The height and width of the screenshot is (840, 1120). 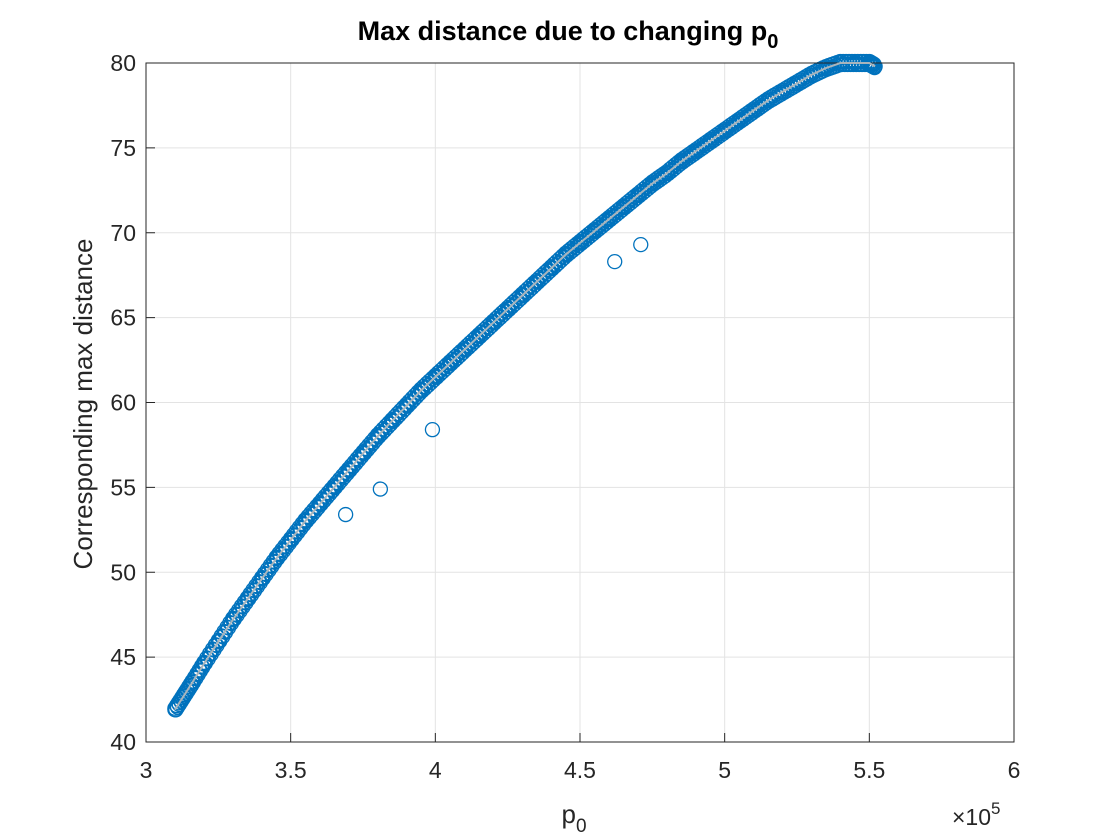 I want to click on x-tick-label: 3, so click(x=146, y=770).